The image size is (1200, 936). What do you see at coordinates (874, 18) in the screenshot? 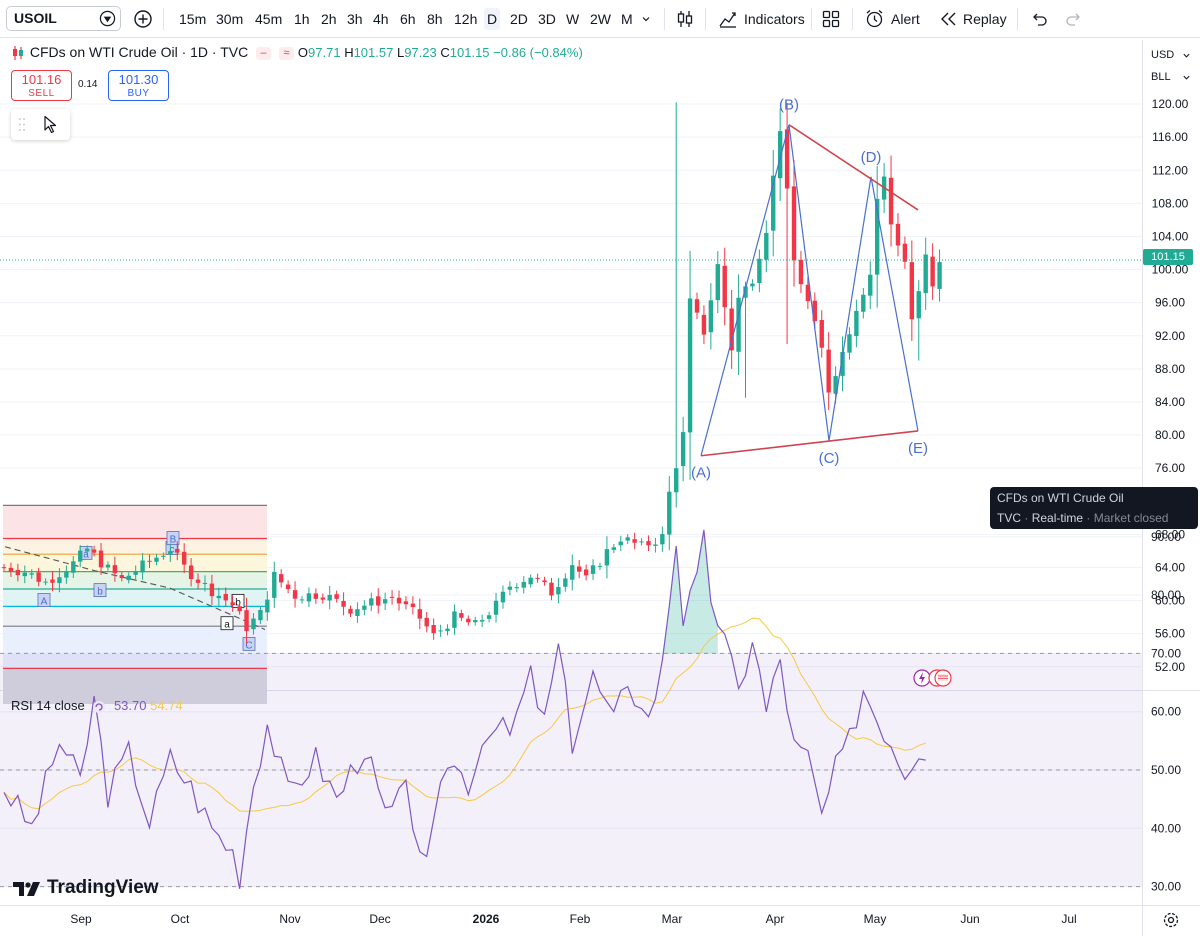
I see `alert-icon` at bounding box center [874, 18].